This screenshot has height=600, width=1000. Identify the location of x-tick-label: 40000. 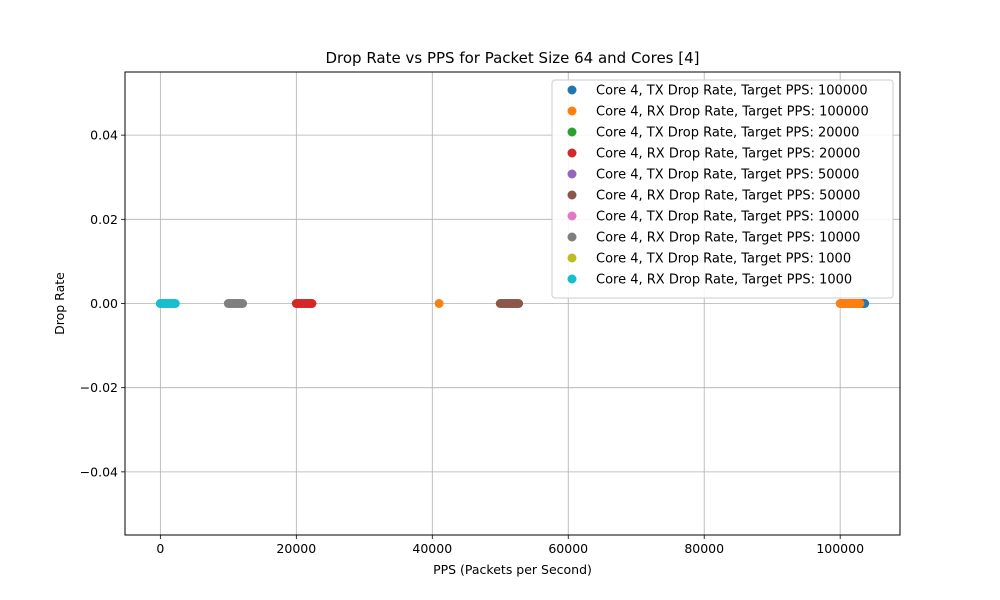
(432, 548).